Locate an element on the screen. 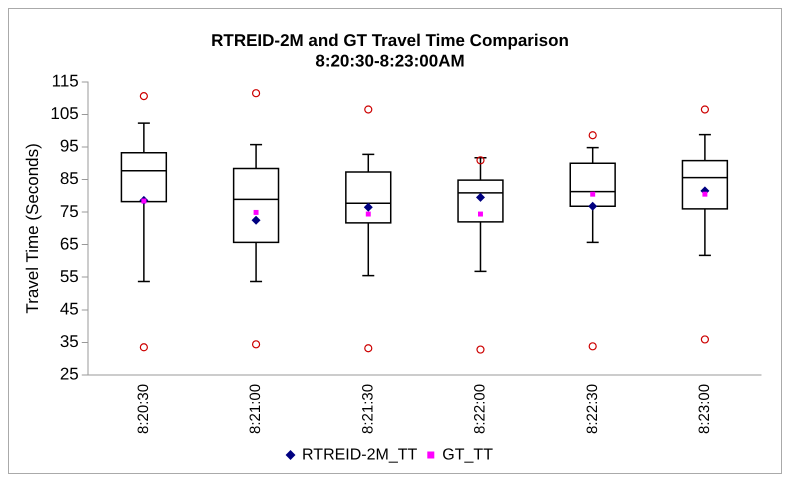  y-tick-label: 105 is located at coordinates (64, 114).